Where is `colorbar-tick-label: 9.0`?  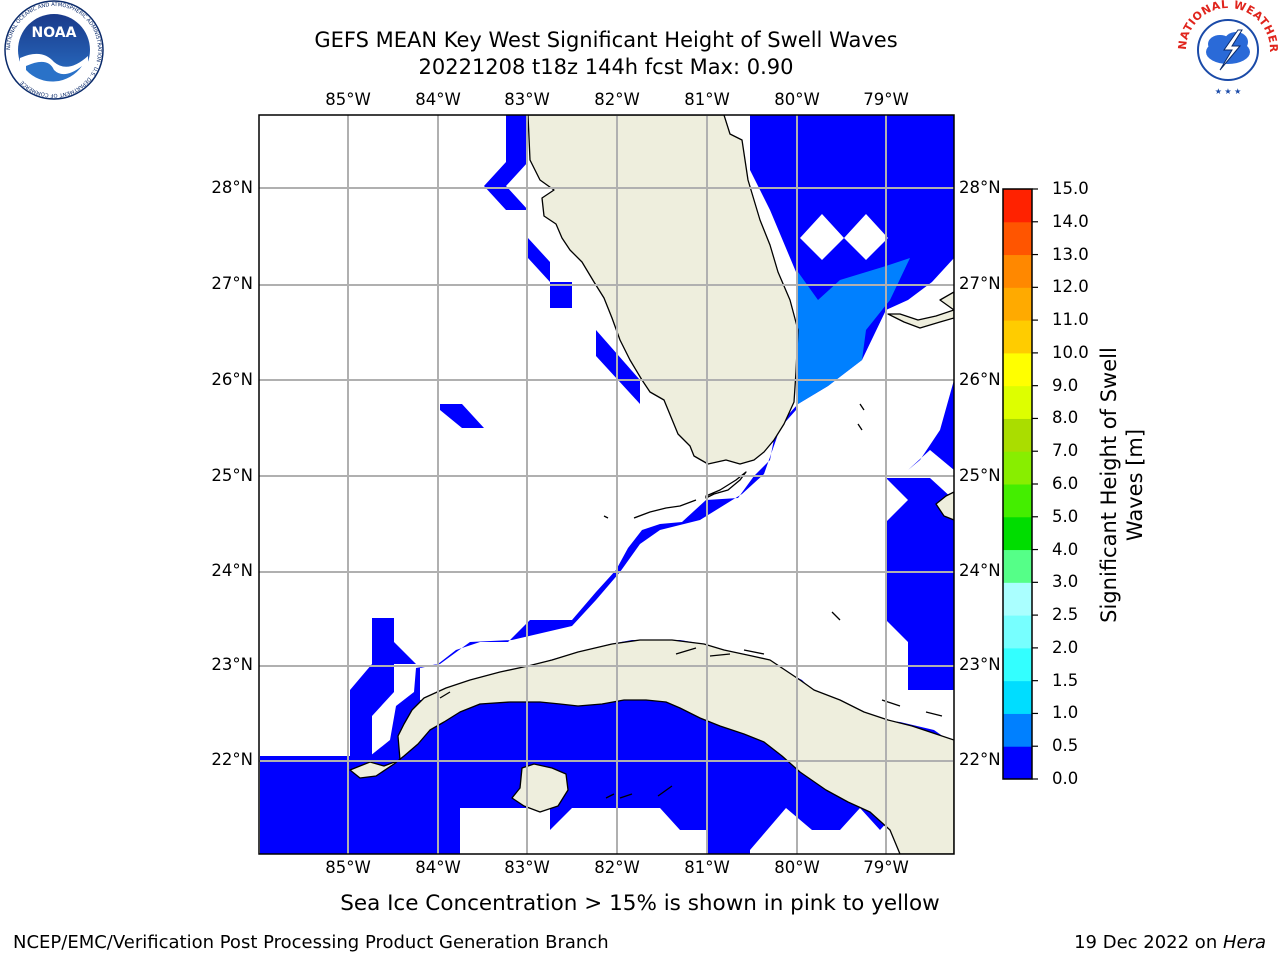 colorbar-tick-label: 9.0 is located at coordinates (1065, 385).